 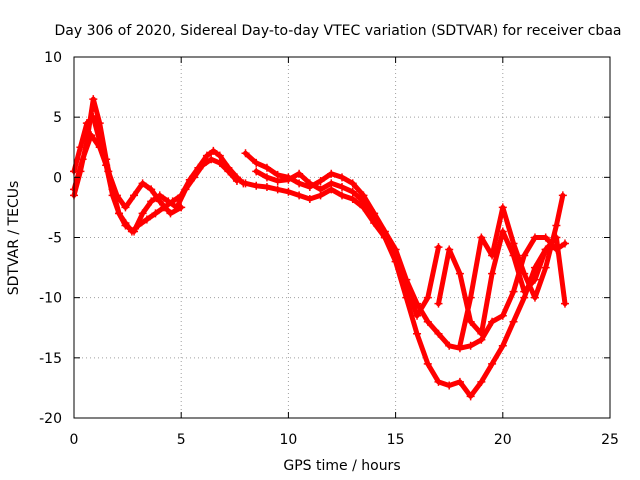 What do you see at coordinates (57, 118) in the screenshot?
I see `y-tick-label: 5` at bounding box center [57, 118].